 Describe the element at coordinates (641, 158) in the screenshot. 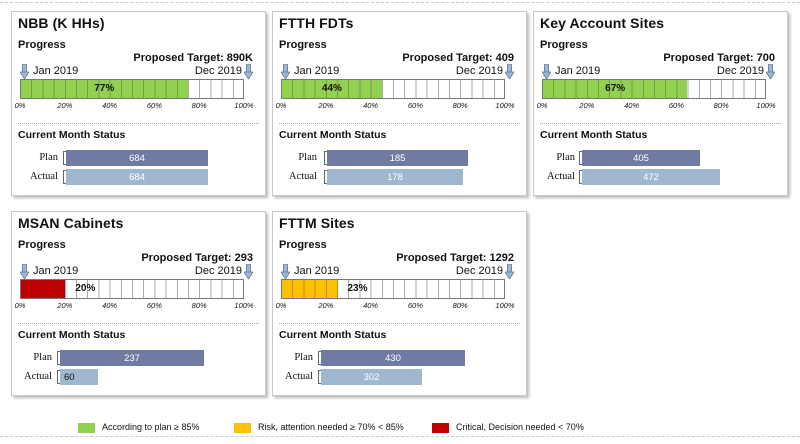

I see `plan-bar: 405` at that location.